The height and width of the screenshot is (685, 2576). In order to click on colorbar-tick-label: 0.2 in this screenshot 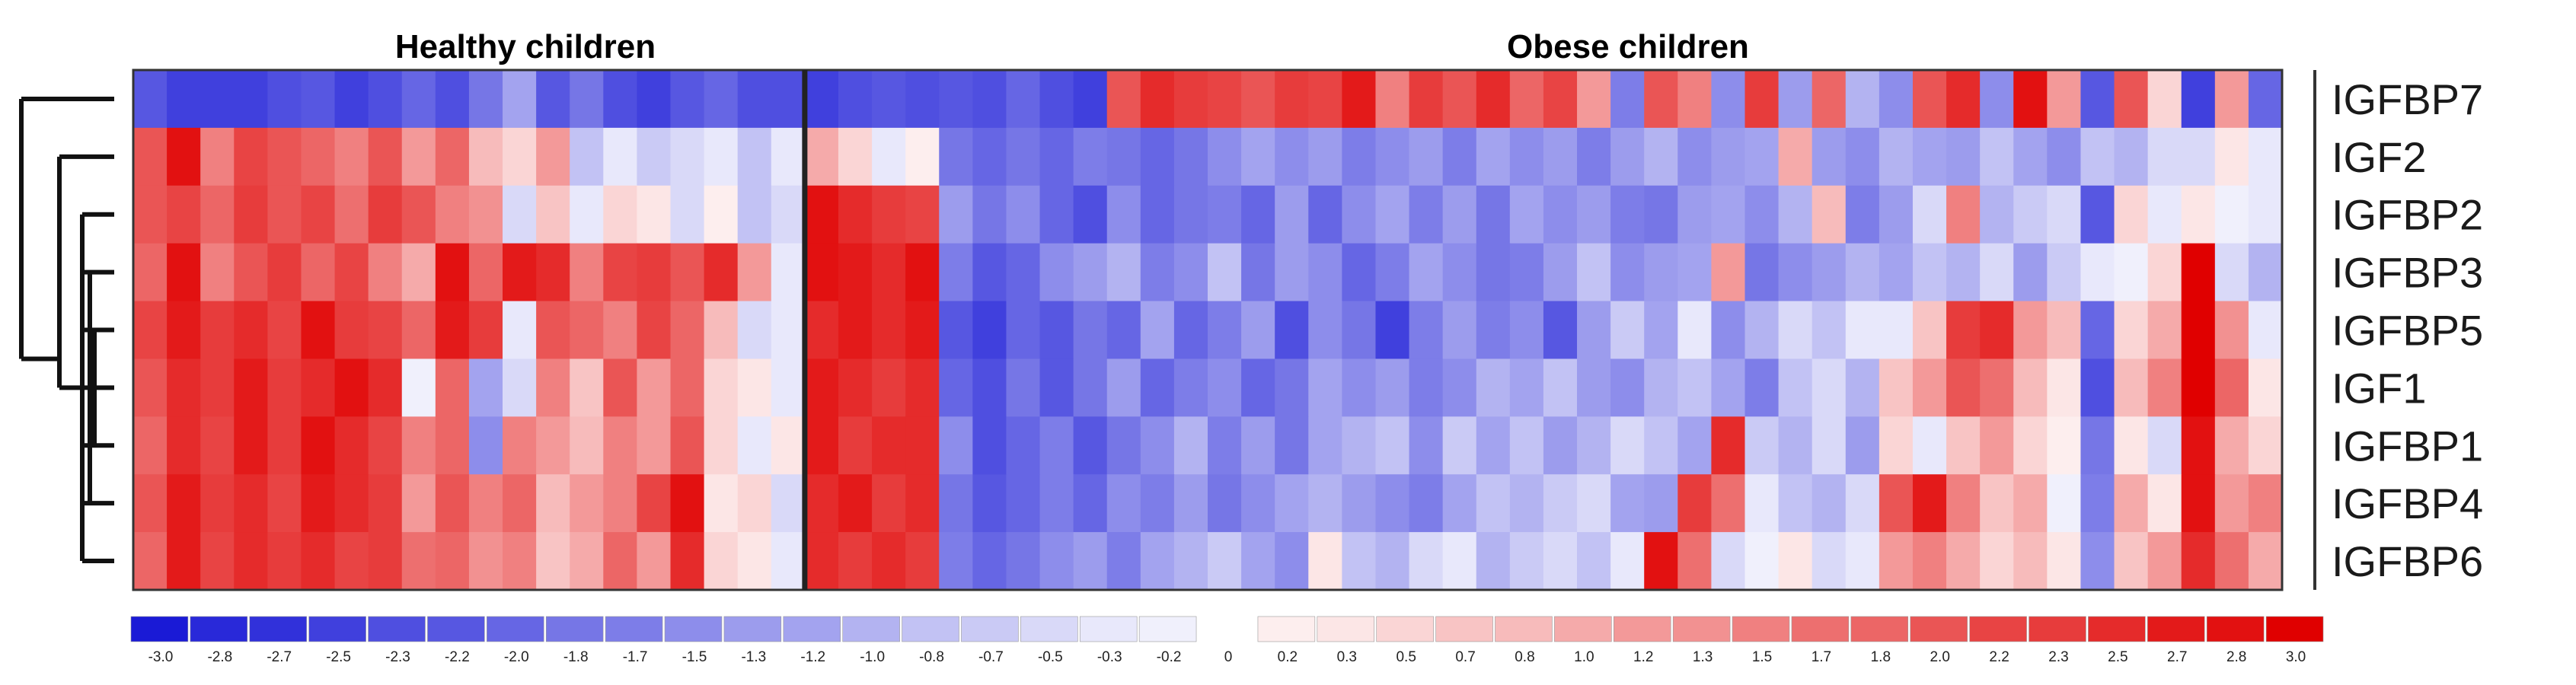, I will do `click(1288, 657)`.